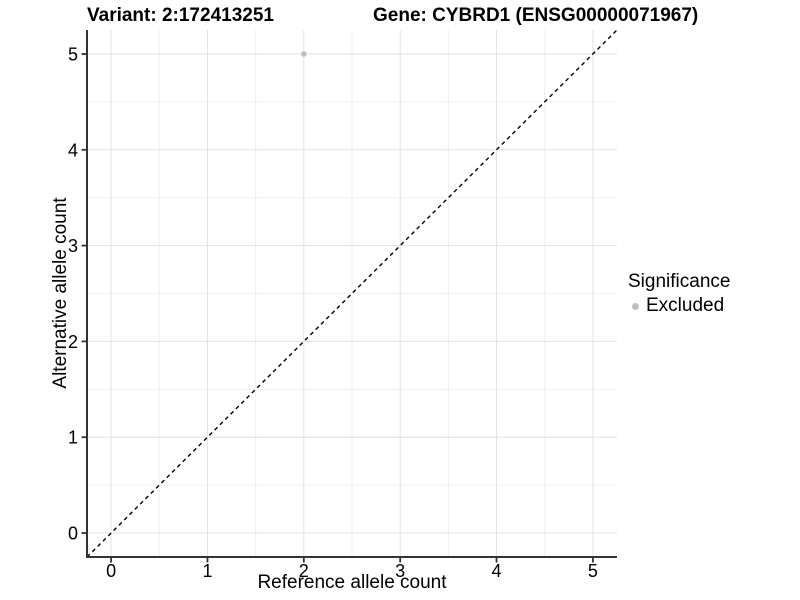 This screenshot has height=600, width=800. I want to click on x-tick-label: 4, so click(497, 571).